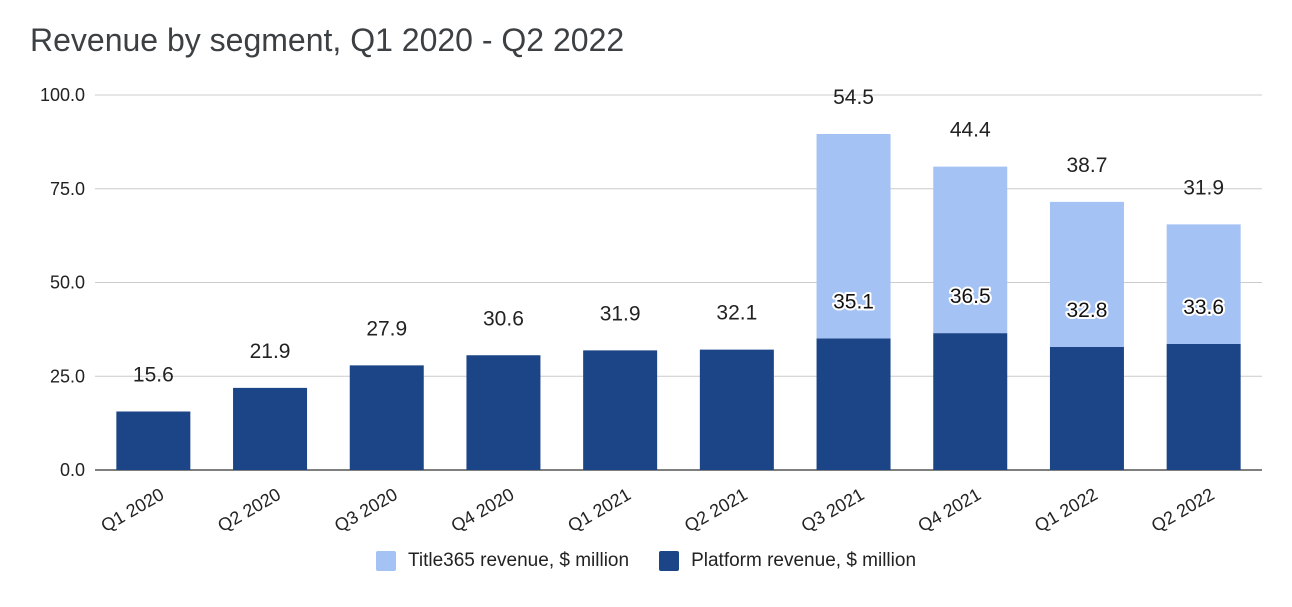 This screenshot has width=1292, height=607. What do you see at coordinates (366, 510) in the screenshot?
I see `x-tick-label: Q3 2020` at bounding box center [366, 510].